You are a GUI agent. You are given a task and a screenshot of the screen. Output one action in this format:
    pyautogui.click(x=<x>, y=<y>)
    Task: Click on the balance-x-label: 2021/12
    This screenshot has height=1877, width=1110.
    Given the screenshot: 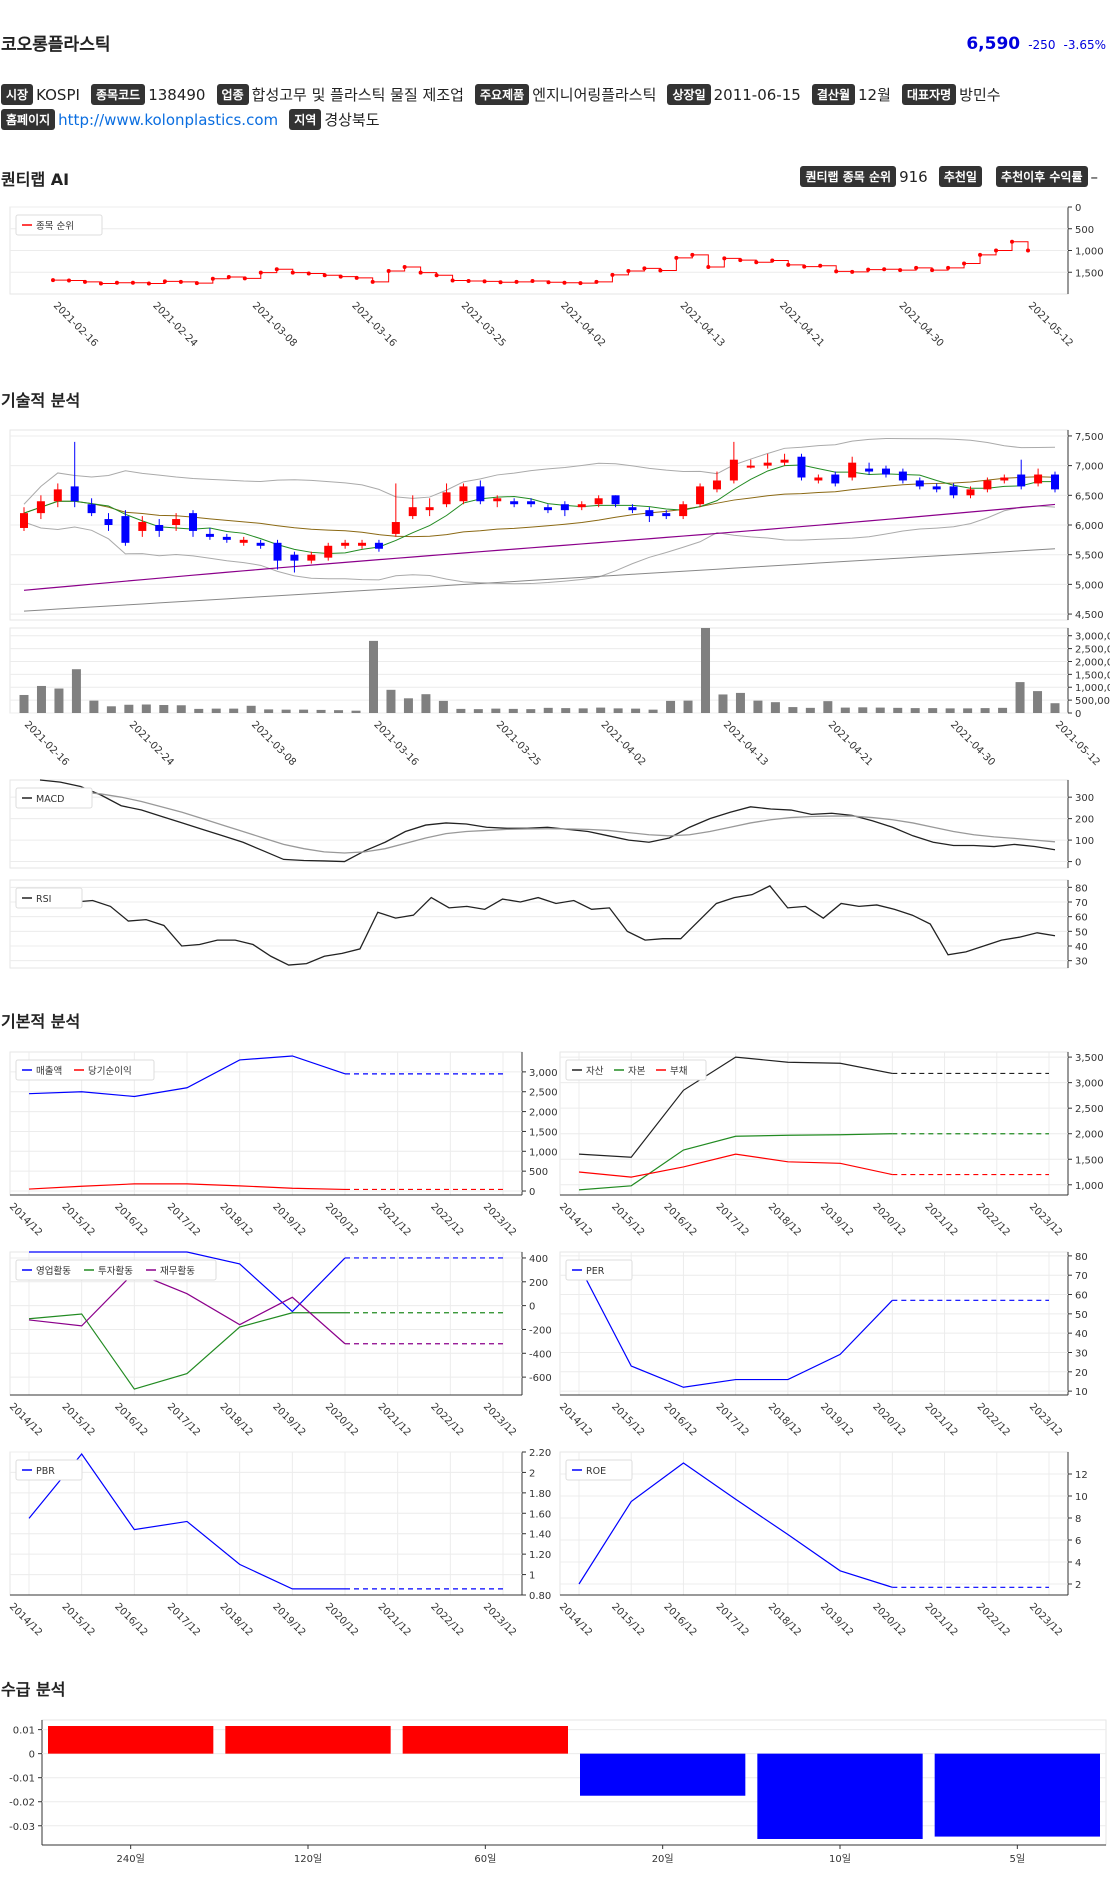 What is the action you would take?
    pyautogui.click(x=940, y=1219)
    